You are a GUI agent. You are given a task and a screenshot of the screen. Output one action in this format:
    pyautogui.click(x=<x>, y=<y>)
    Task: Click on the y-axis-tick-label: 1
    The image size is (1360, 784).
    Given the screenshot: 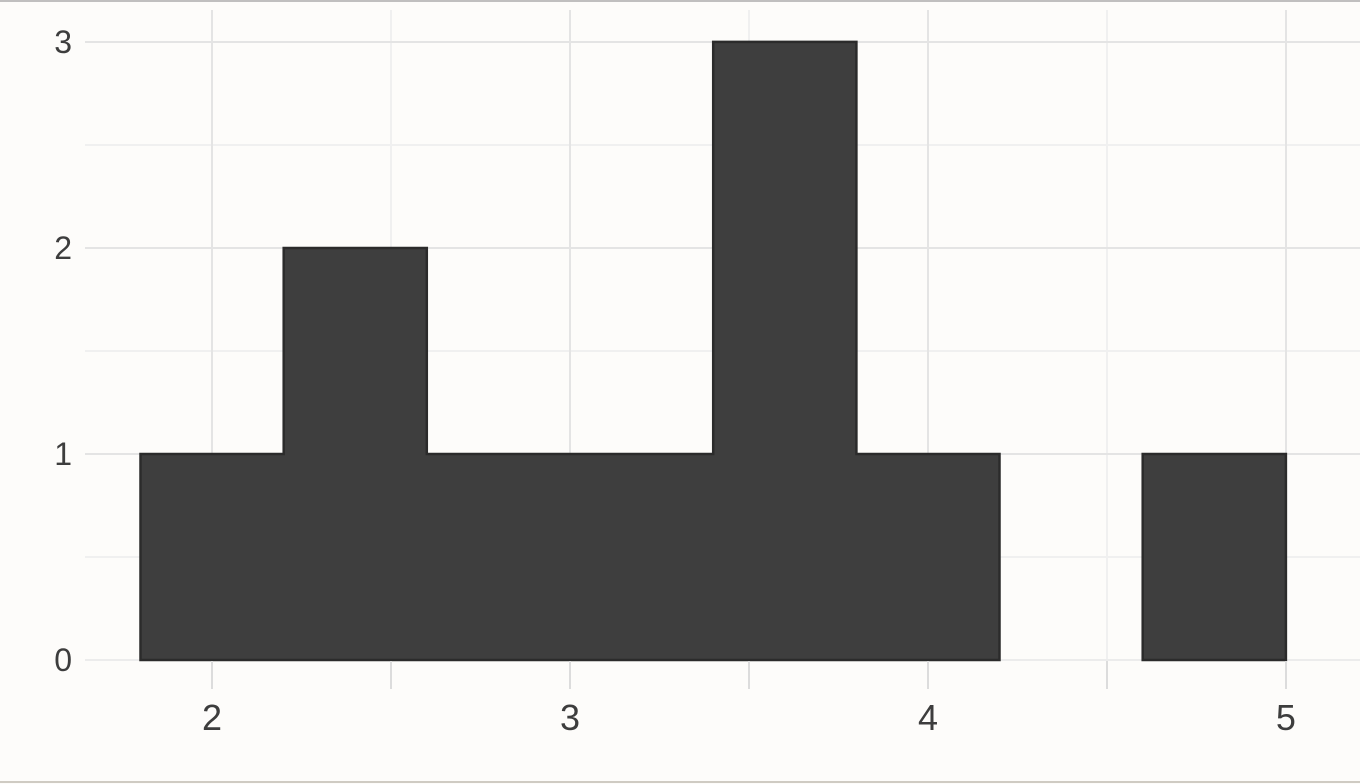 What is the action you would take?
    pyautogui.click(x=63, y=453)
    